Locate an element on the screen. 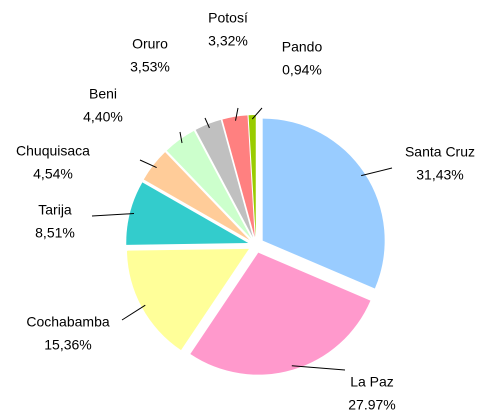 The image size is (484, 413). slice-value-label: 31,43% is located at coordinates (439, 175).